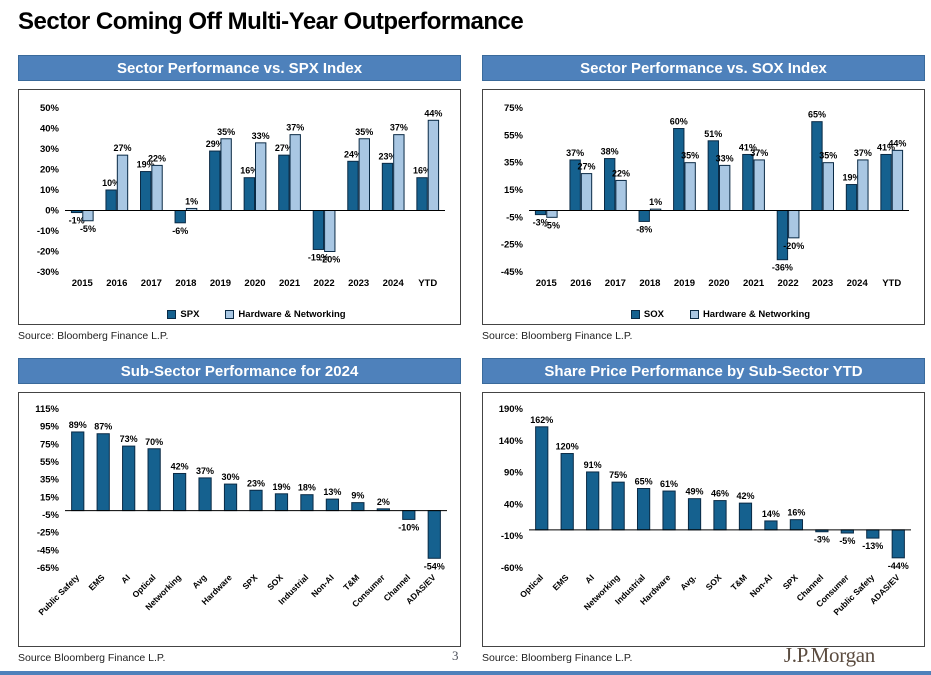  What do you see at coordinates (220, 283) in the screenshot?
I see `category-label: 2019` at bounding box center [220, 283].